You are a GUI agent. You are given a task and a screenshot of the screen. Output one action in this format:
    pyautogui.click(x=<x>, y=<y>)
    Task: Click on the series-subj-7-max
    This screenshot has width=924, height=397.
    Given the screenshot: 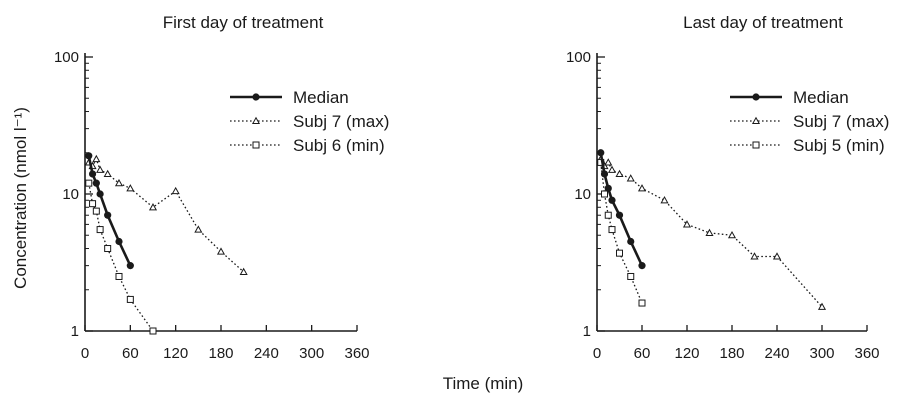 What is the action you would take?
    pyautogui.click(x=711, y=232)
    